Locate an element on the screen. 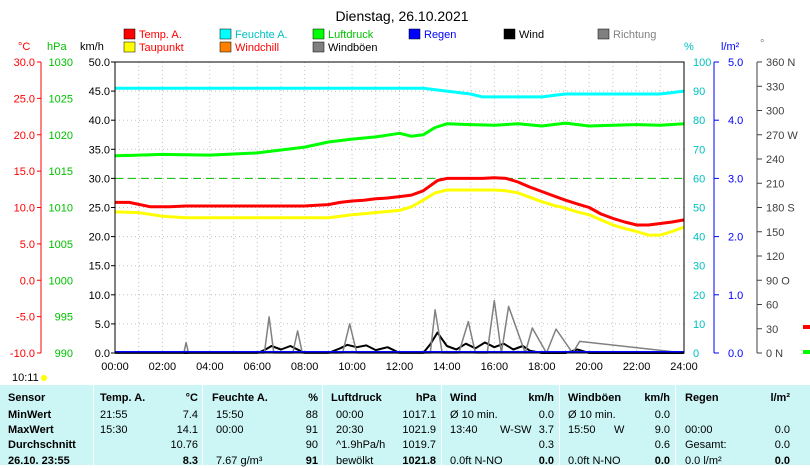  rain-tick-label: 1.0 is located at coordinates (735, 296).